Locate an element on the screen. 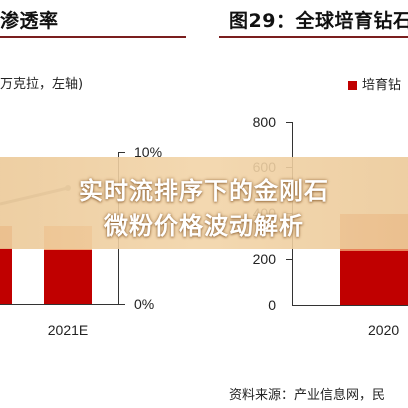 The image size is (408, 408). right-chart-x-label: 2020 is located at coordinates (384, 330).